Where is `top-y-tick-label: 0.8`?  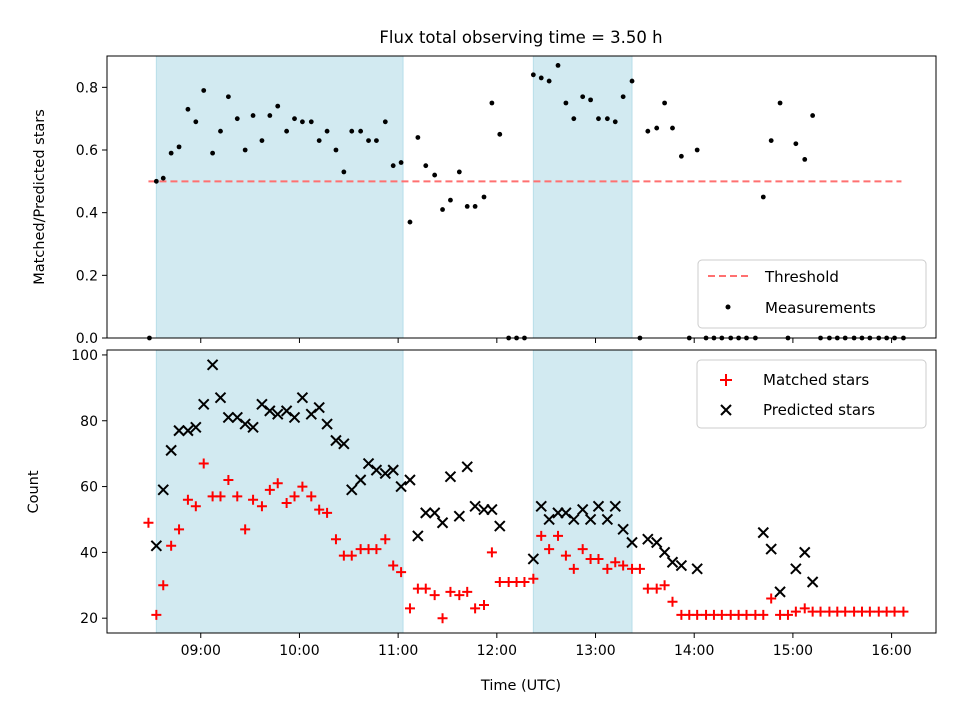
top-y-tick-label: 0.8 is located at coordinates (87, 88).